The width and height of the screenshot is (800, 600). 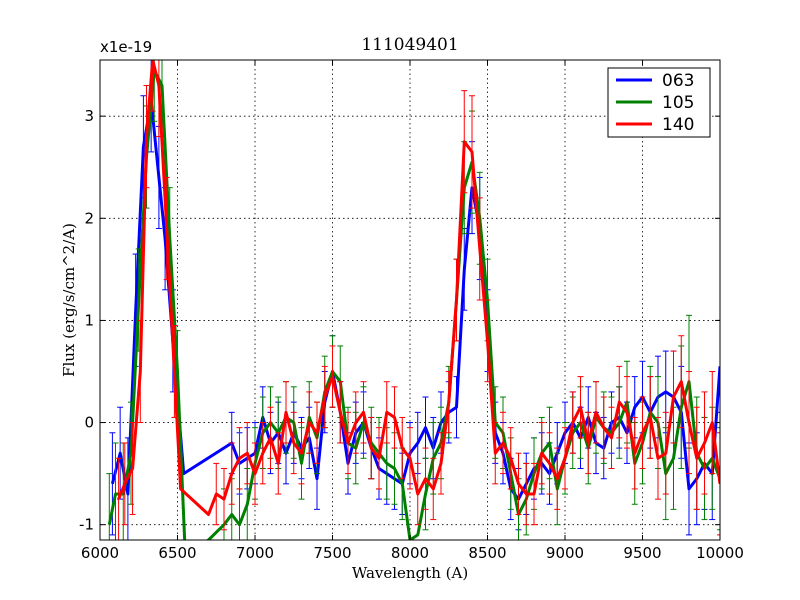 What do you see at coordinates (126, 47) in the screenshot?
I see `y-offset-label: x1e-19` at bounding box center [126, 47].